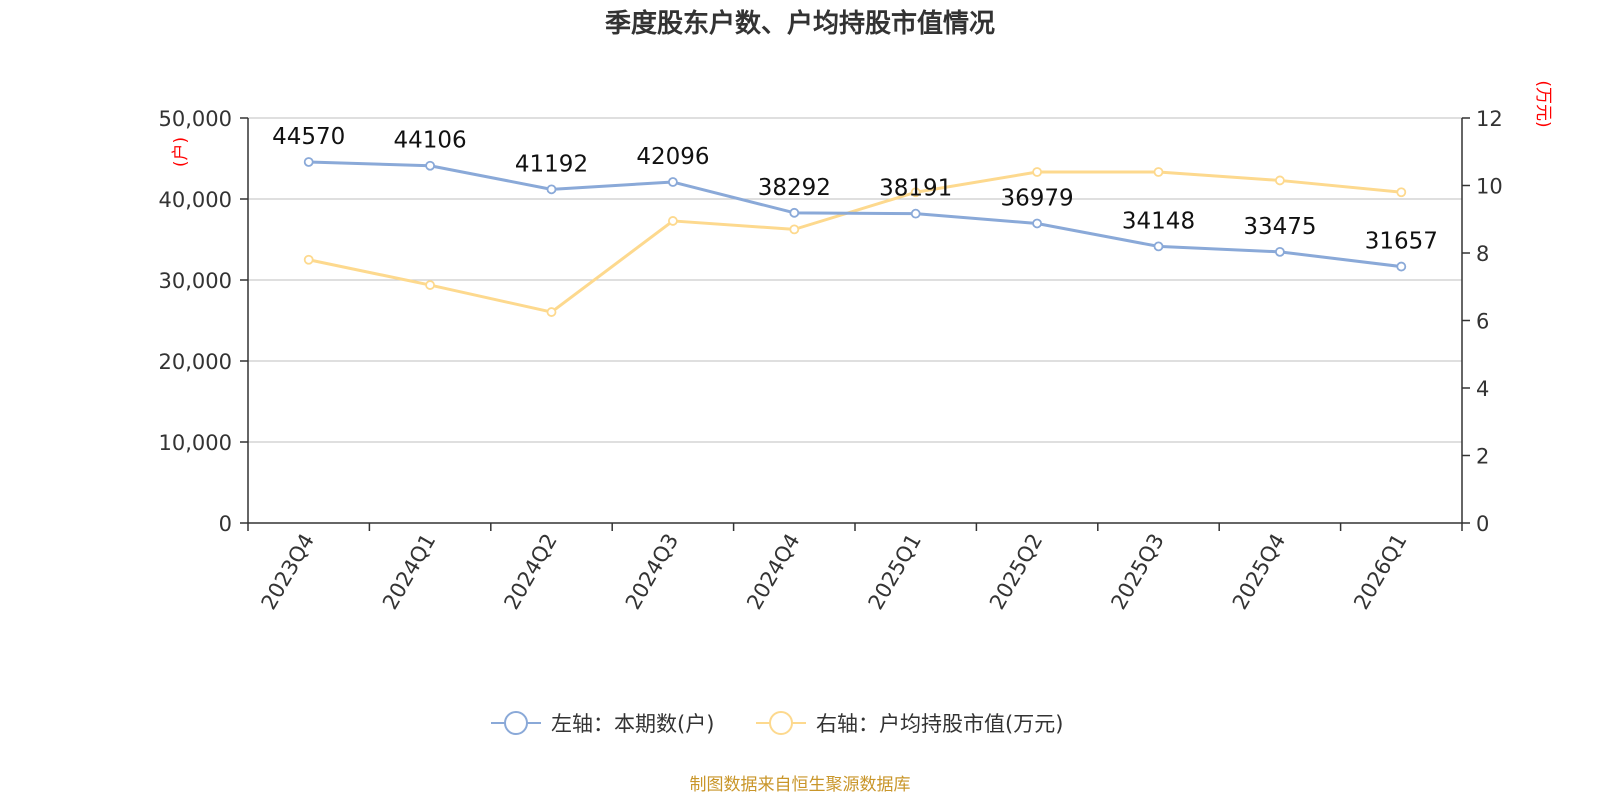 The height and width of the screenshot is (805, 1600). I want to click on x-tick-label: 2025Q2, so click(1016, 572).